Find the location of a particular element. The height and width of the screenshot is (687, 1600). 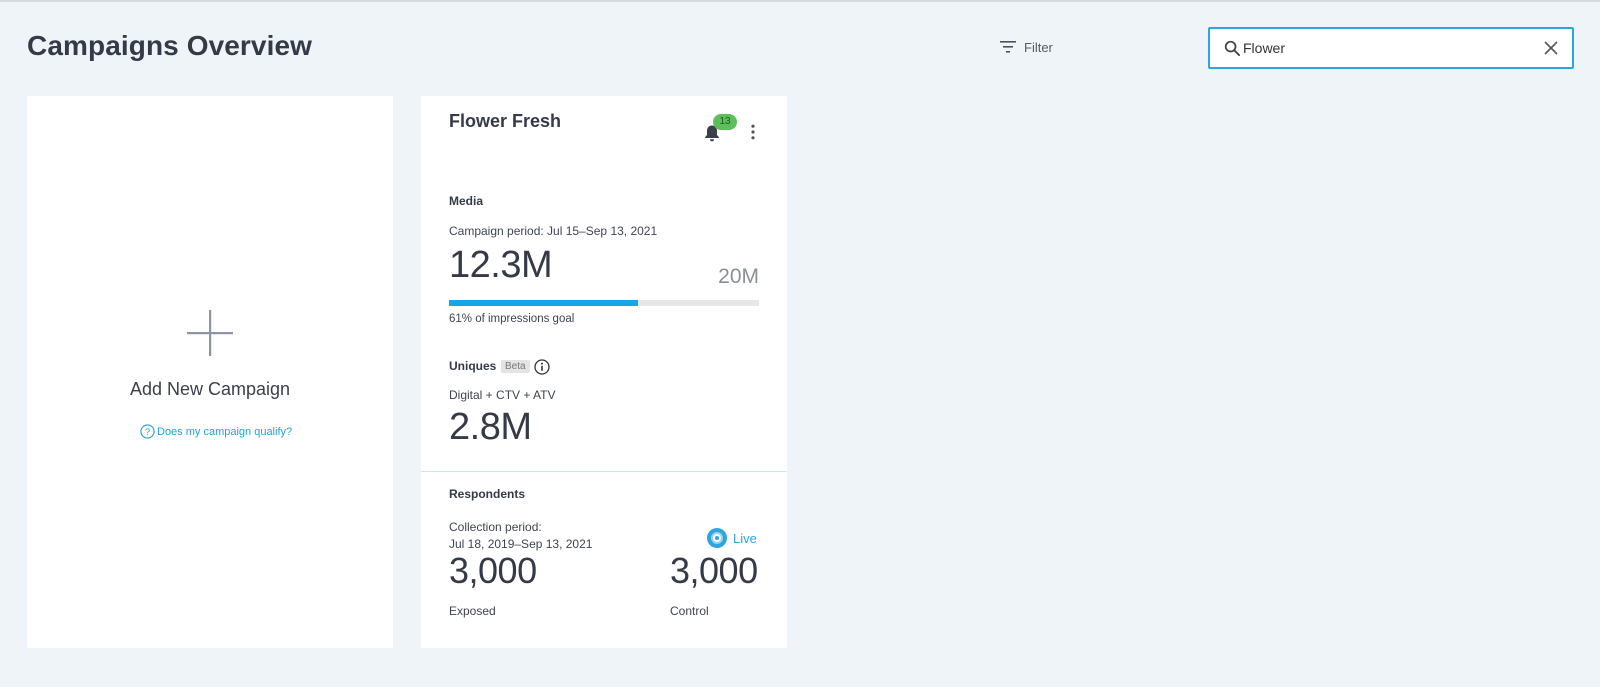

beta-badge: Beta is located at coordinates (515, 366).